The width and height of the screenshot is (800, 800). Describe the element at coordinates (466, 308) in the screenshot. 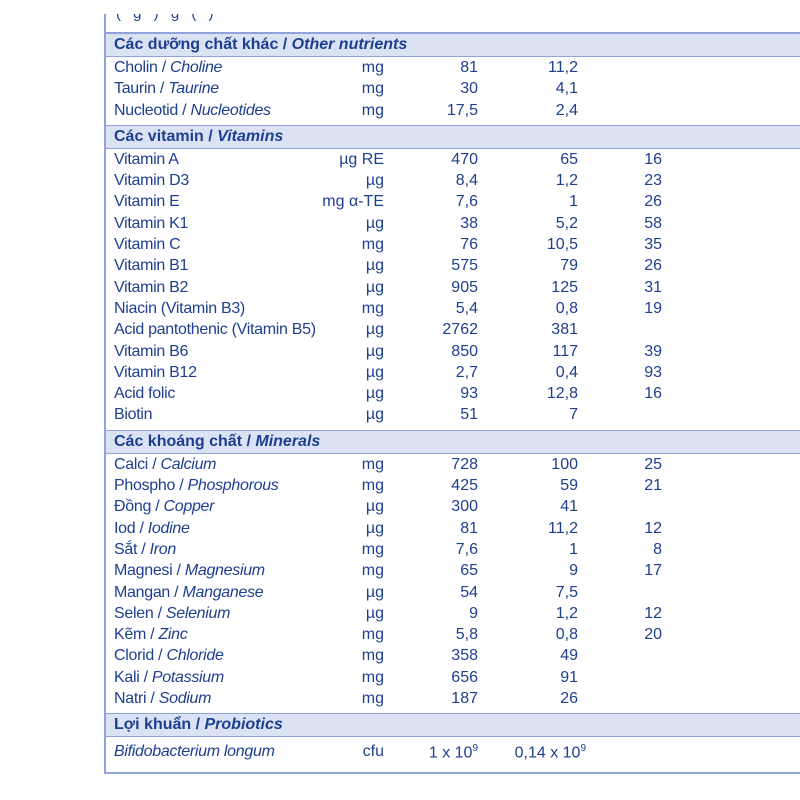

I see `value-per-100g: 5,4` at that location.